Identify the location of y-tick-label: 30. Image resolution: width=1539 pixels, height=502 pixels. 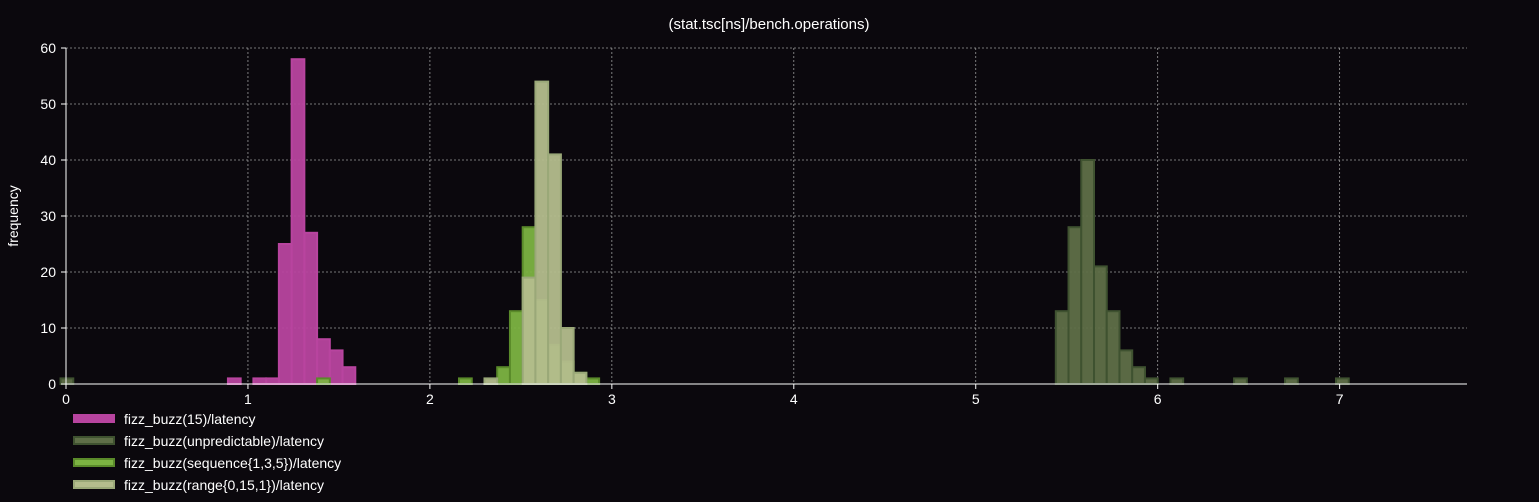
(48, 216).